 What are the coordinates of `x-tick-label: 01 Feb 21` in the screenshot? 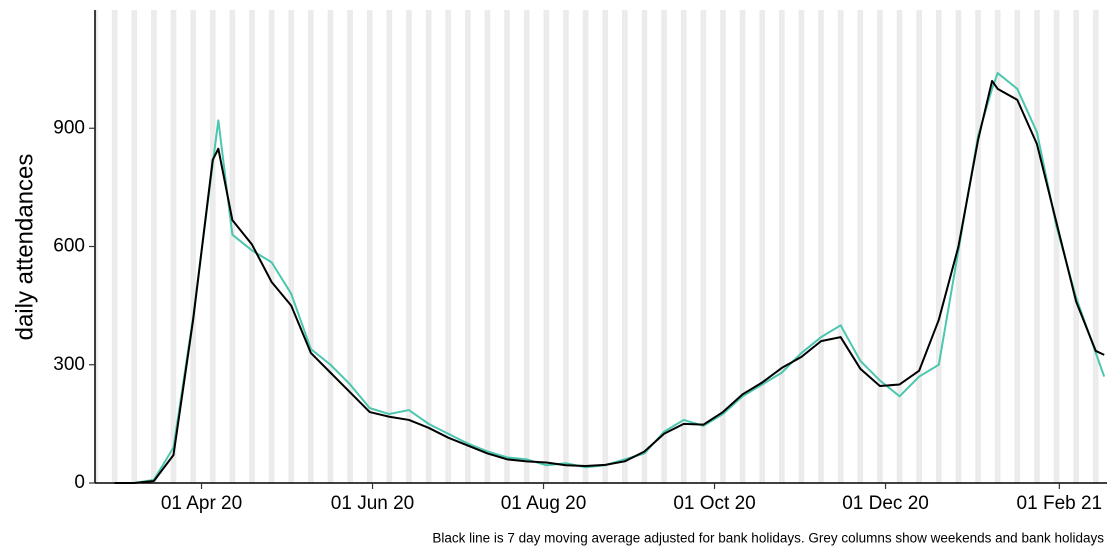 It's located at (1060, 503).